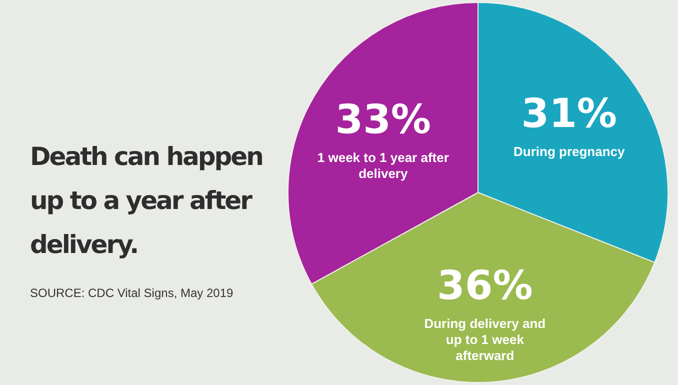 This screenshot has width=678, height=385. I want to click on data-label: 33%, so click(383, 119).